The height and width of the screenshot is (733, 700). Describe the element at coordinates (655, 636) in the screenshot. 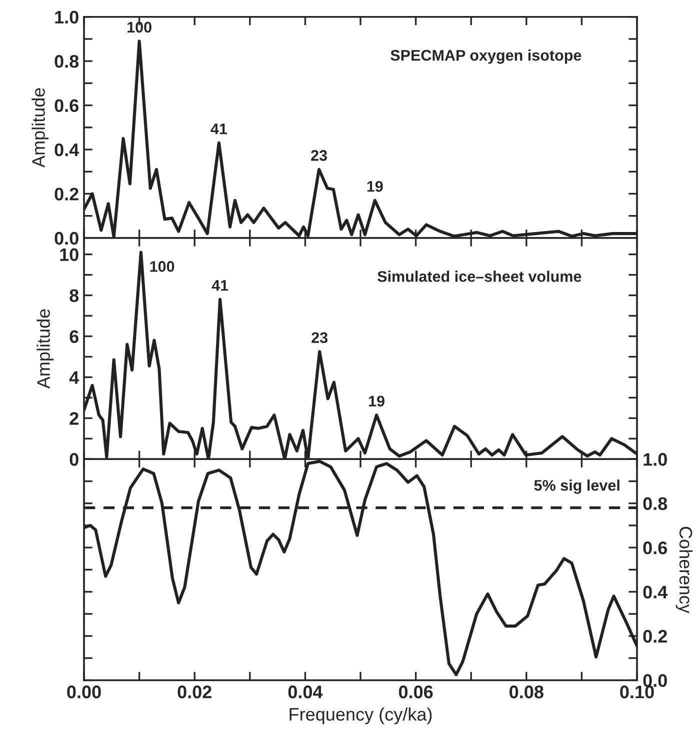

I see `y2-tick-label: 0.2` at that location.